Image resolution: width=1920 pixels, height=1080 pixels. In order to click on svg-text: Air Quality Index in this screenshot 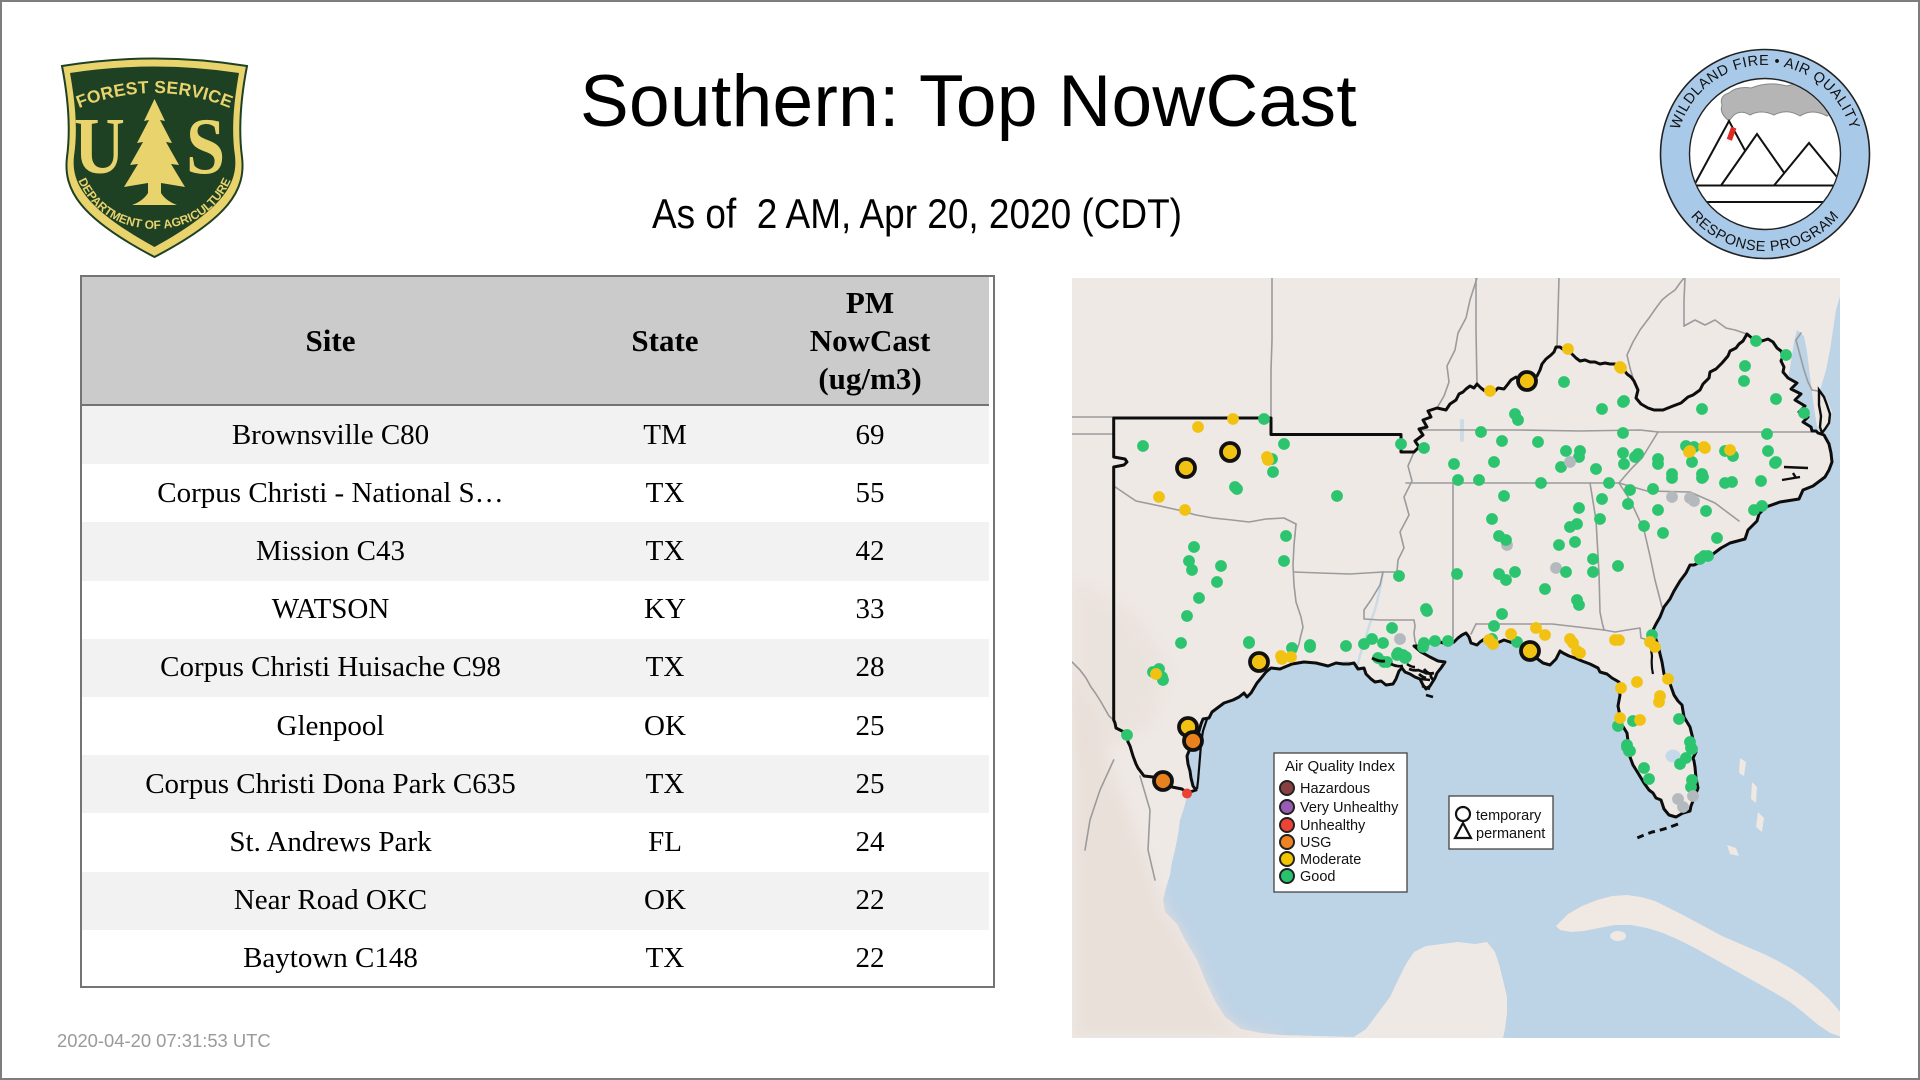, I will do `click(1340, 766)`.